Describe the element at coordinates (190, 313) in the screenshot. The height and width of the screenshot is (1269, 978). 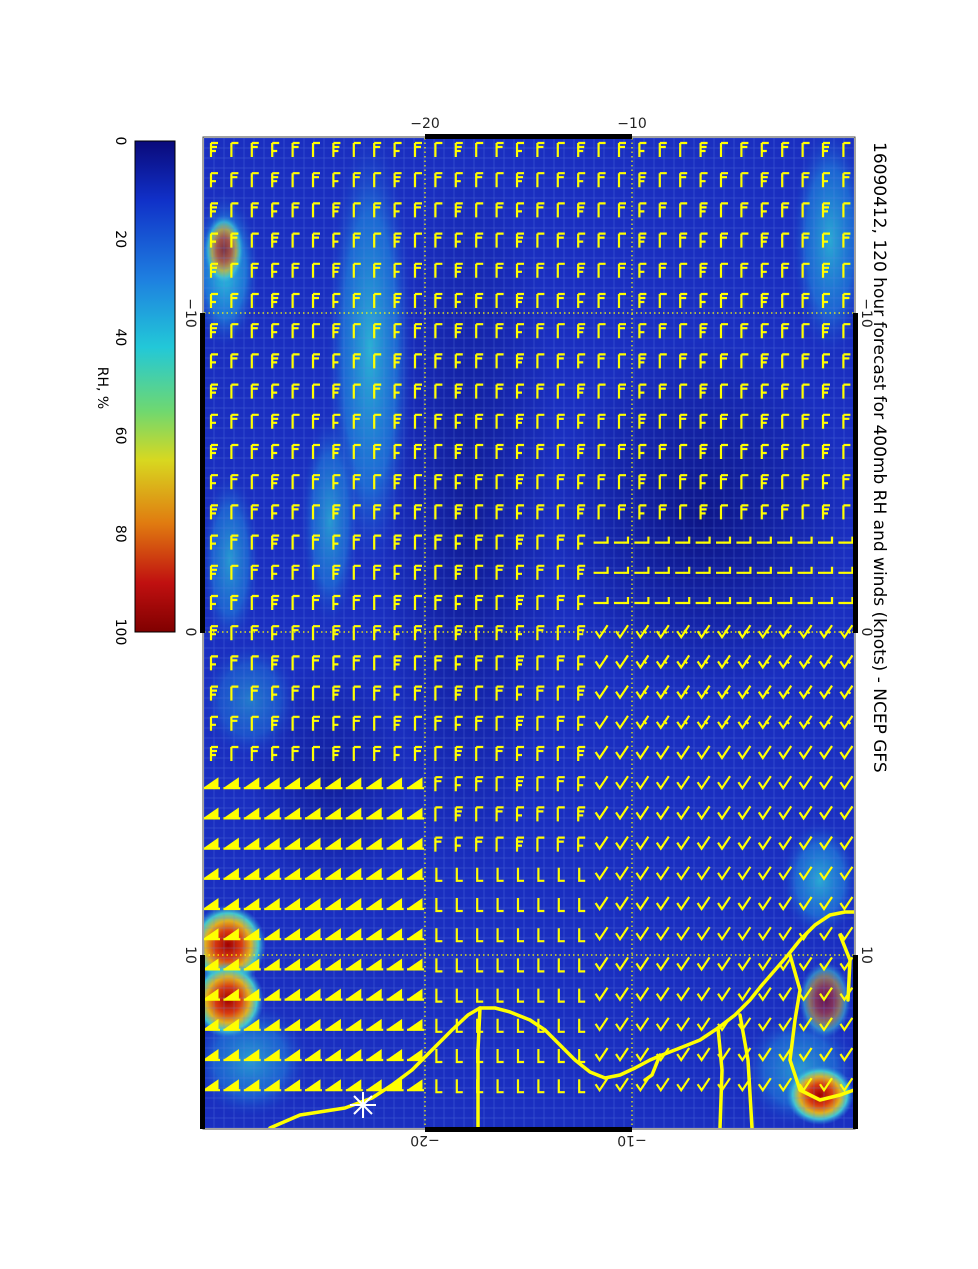
I see `left-tick-label: −10` at that location.